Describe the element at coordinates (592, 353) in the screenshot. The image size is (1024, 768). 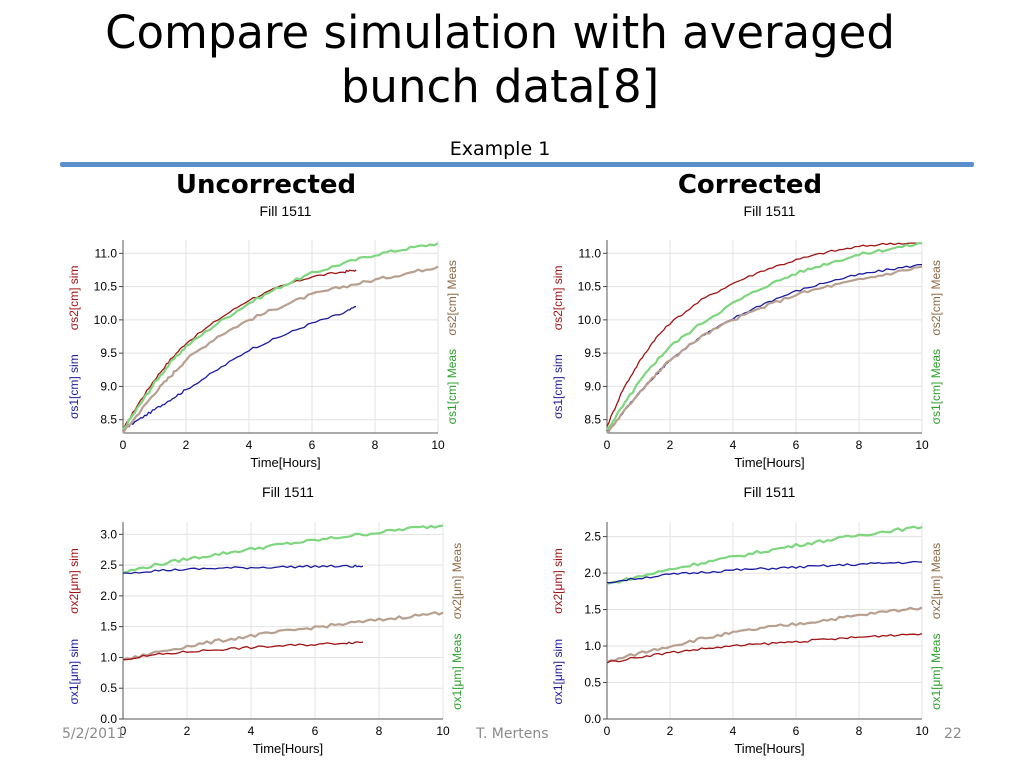
I see `y-tick-label: 9.5` at that location.